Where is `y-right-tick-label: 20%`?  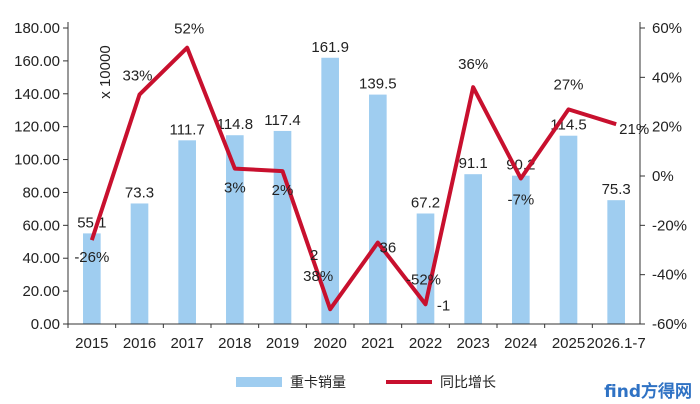 y-right-tick-label: 20% is located at coordinates (667, 127).